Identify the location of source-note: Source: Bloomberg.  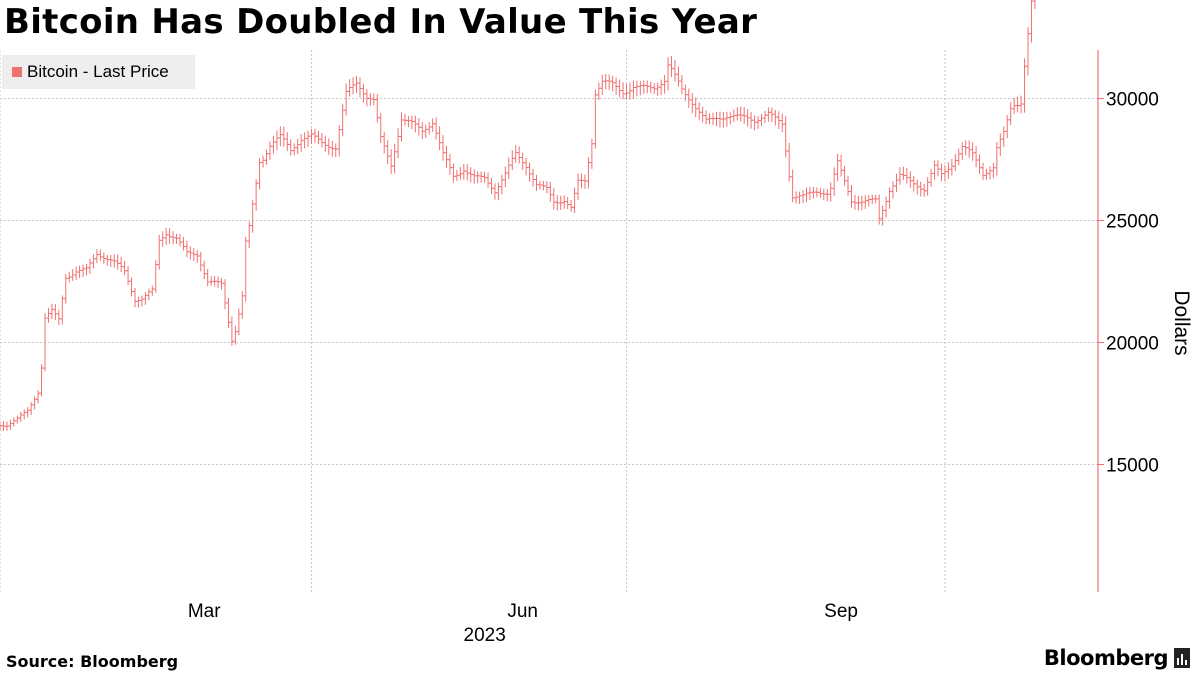
(92, 661).